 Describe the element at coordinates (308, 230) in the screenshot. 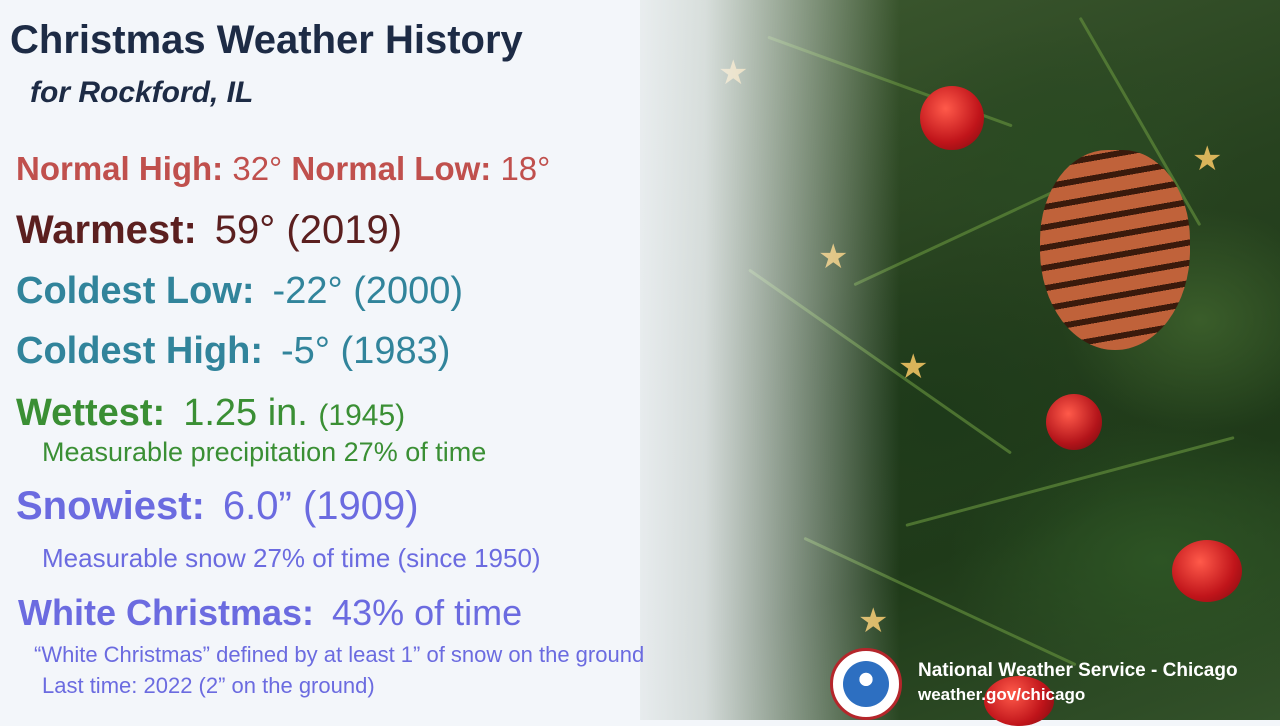

I see `warmest-value: 59° (2019)` at that location.